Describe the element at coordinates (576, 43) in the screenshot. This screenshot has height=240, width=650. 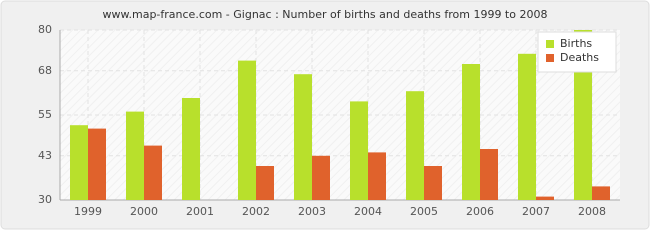
I see `legend-label: Births` at that location.